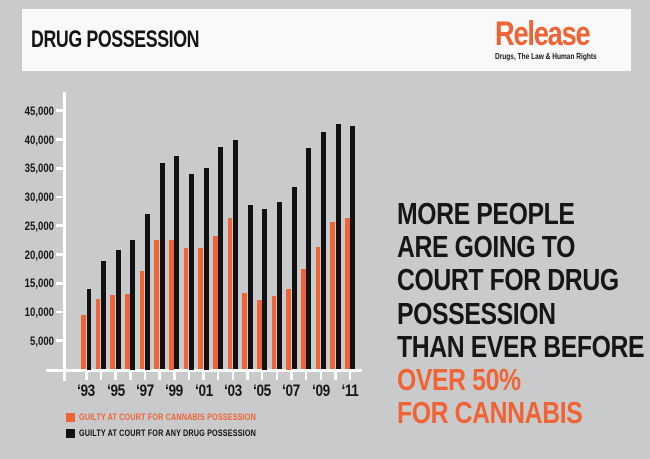 This screenshot has width=650, height=459. I want to click on release-logo: Release Drugs, The Law & Human Rights, so click(556, 38).